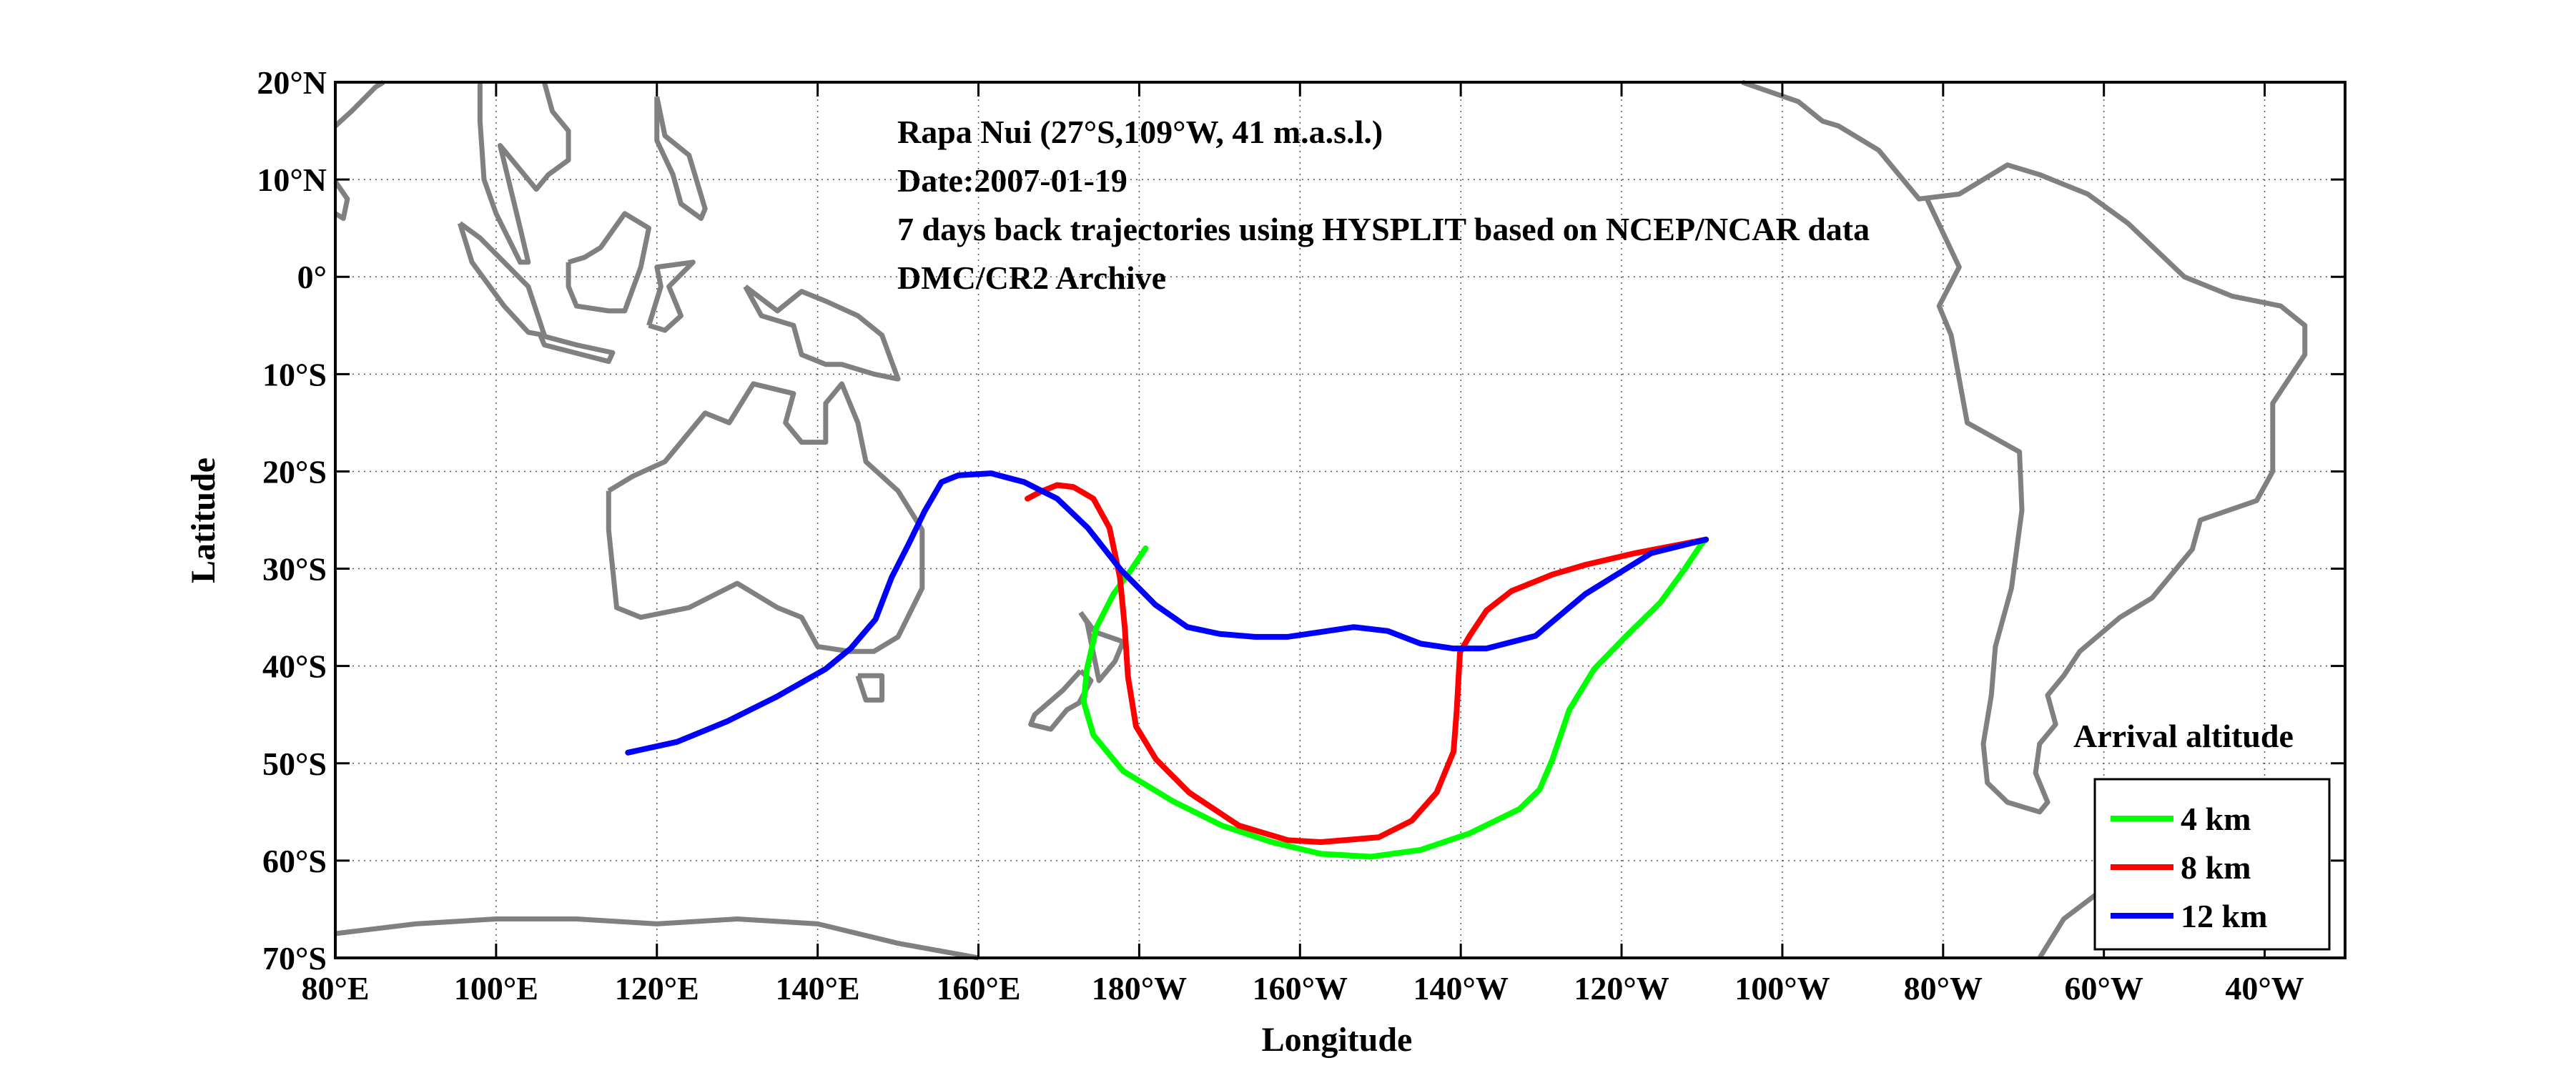 The width and height of the screenshot is (2576, 1073). I want to click on legend: 4 km 8 km 12 km, so click(2212, 864).